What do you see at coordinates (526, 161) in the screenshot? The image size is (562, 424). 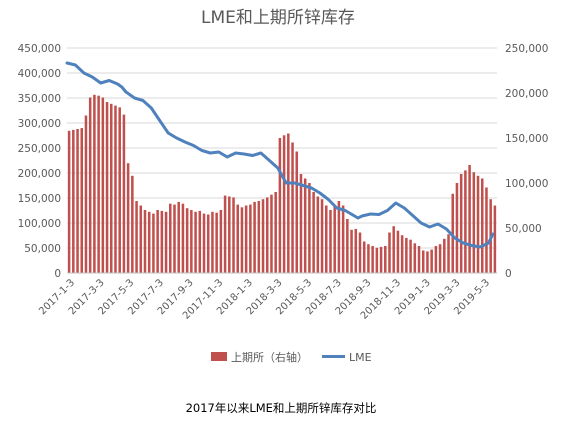 I see `y-axis-right: 0 50,000 100,000 150,000 200,000 250,000` at bounding box center [526, 161].